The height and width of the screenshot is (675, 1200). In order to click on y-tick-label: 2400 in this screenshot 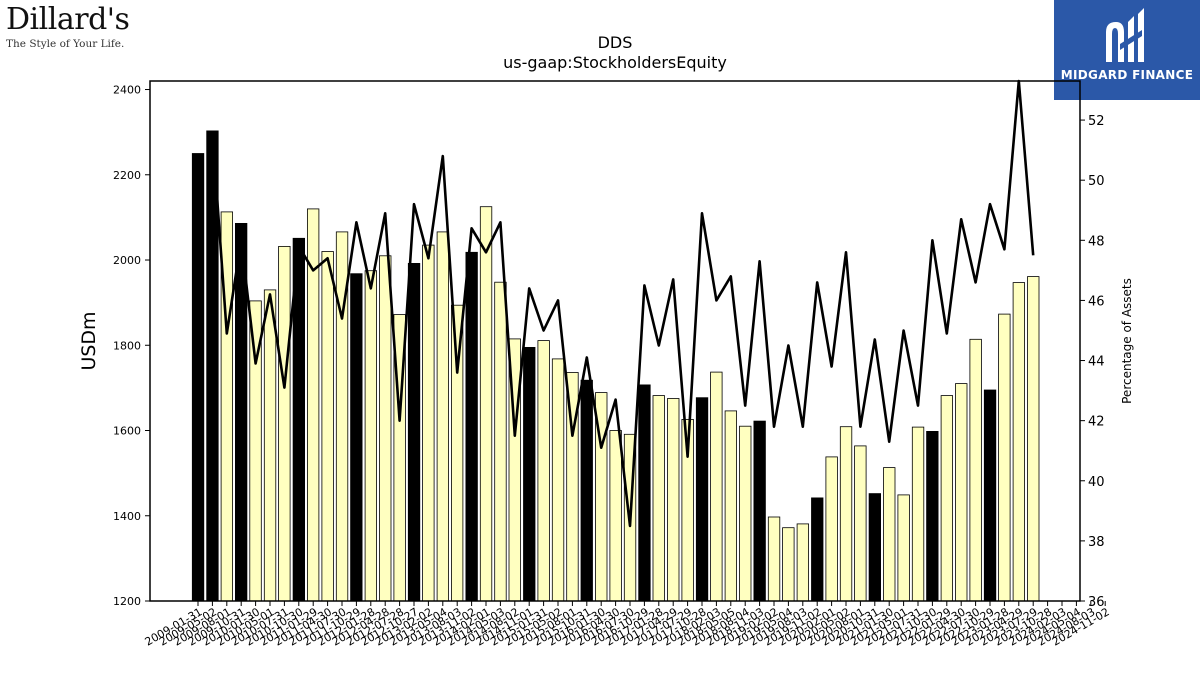, I will do `click(127, 90)`.